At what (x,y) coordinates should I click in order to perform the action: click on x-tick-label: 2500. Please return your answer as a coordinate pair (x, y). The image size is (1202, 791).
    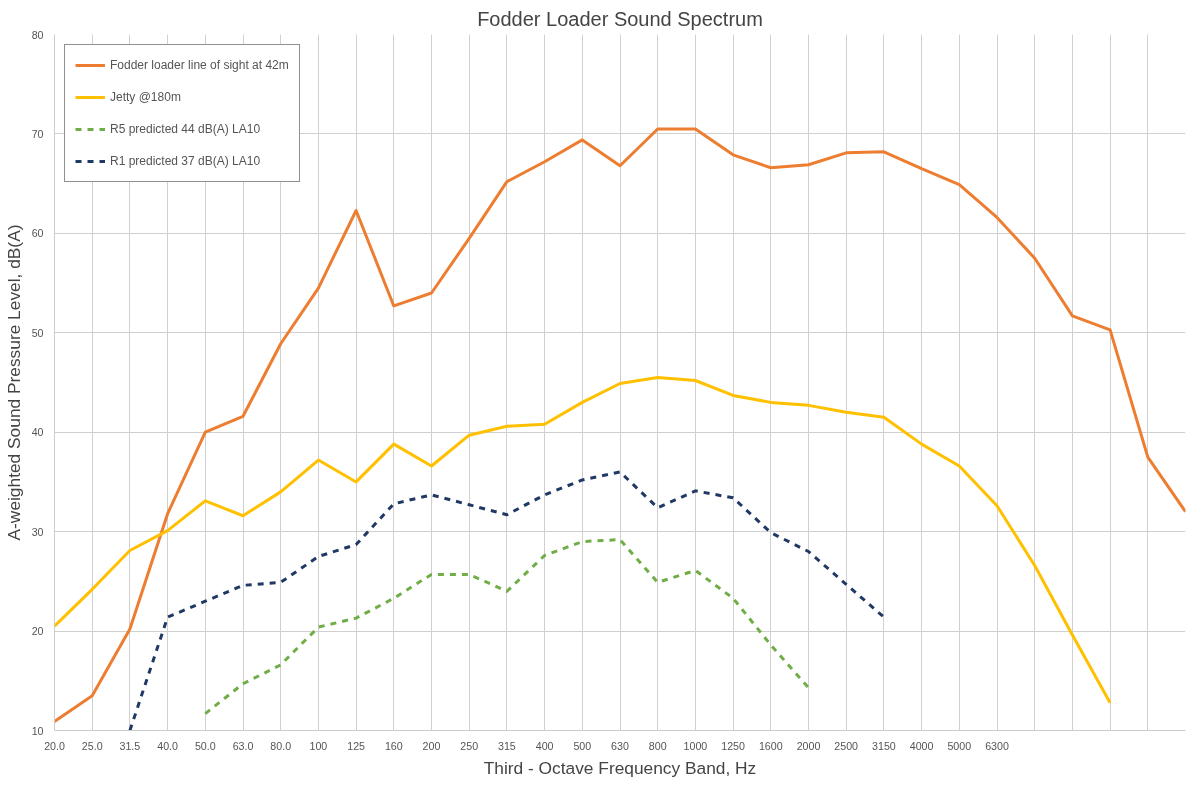
    Looking at the image, I should click on (846, 745).